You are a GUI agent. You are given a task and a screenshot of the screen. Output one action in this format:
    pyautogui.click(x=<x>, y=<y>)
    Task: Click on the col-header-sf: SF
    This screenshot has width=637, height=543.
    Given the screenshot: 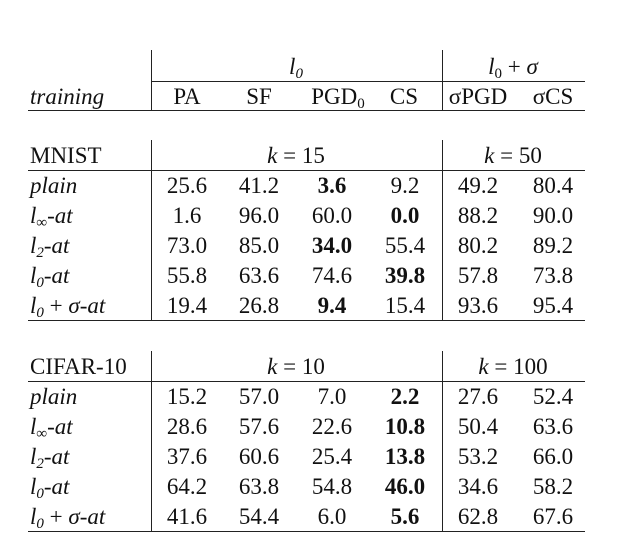 What is the action you would take?
    pyautogui.click(x=259, y=96)
    